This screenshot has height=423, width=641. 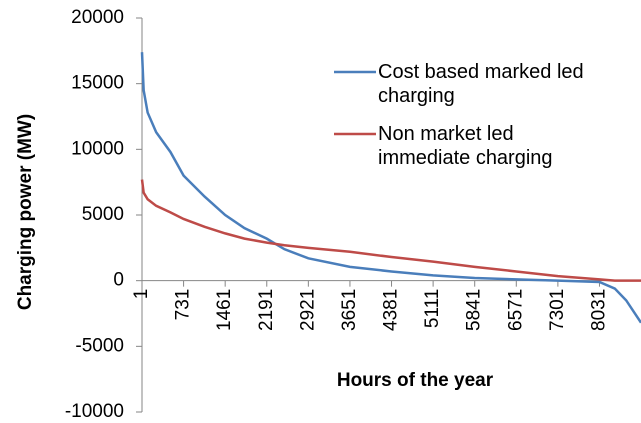 What do you see at coordinates (183, 305) in the screenshot?
I see `x-tick-label: 731` at bounding box center [183, 305].